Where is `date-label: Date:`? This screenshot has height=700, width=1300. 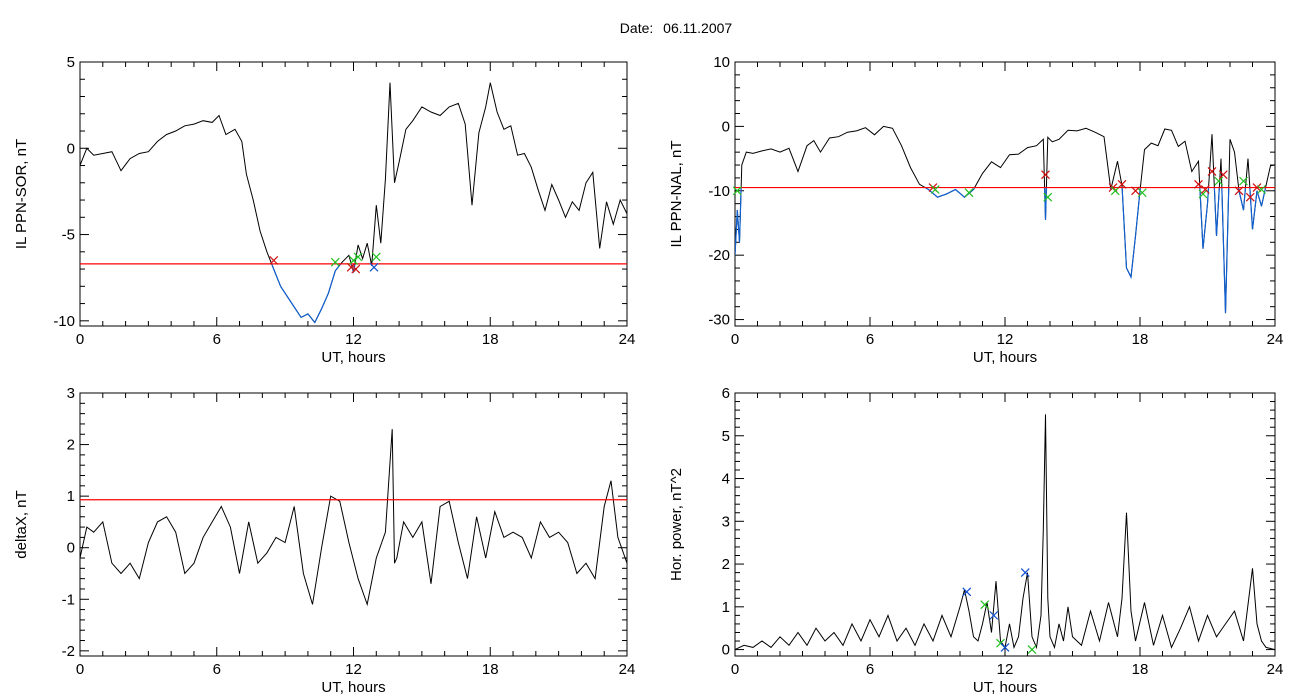 date-label: Date: is located at coordinates (636, 28).